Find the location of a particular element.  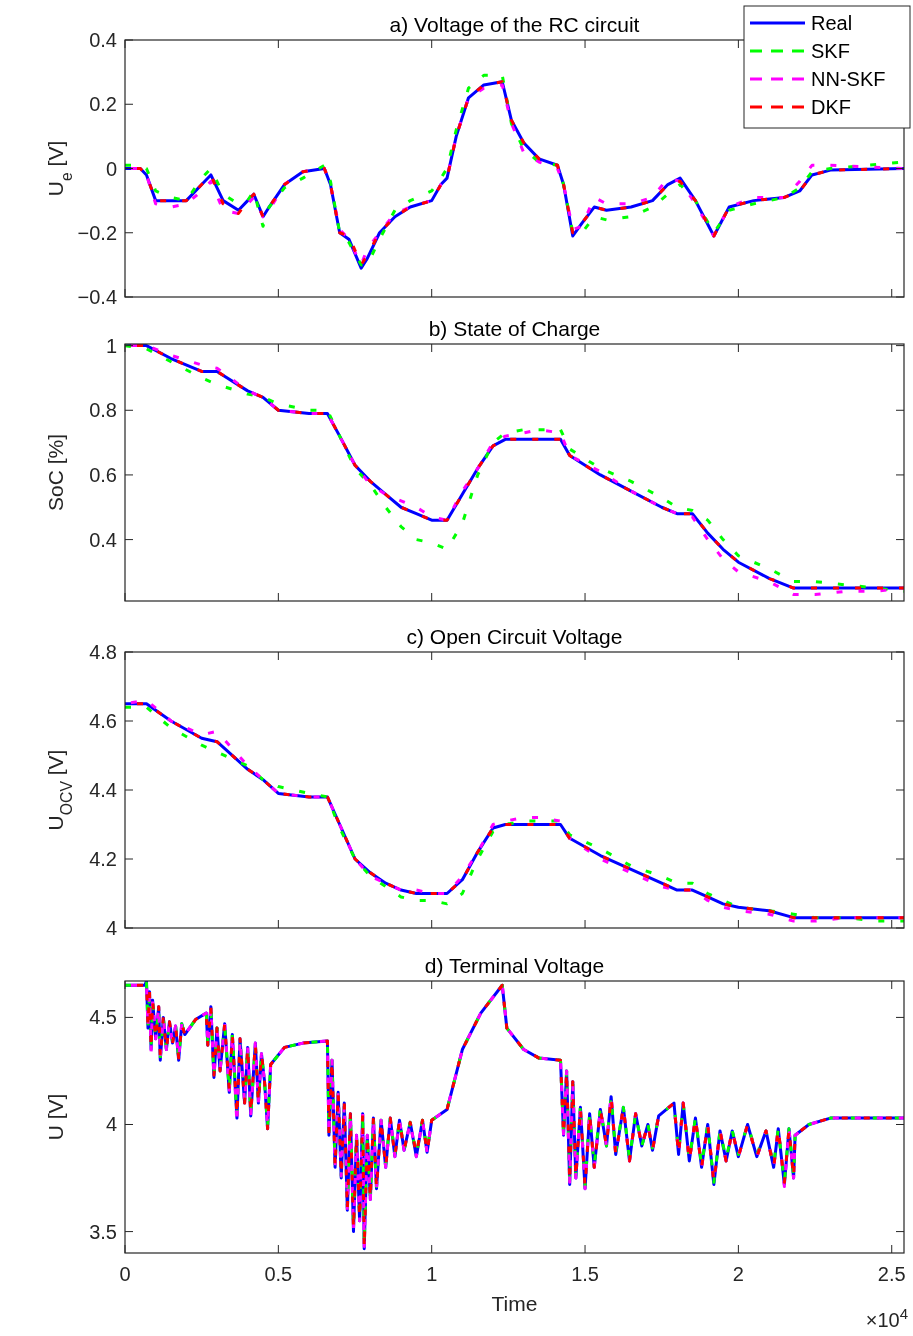

y-tick-label: 4.4 is located at coordinates (103, 790).